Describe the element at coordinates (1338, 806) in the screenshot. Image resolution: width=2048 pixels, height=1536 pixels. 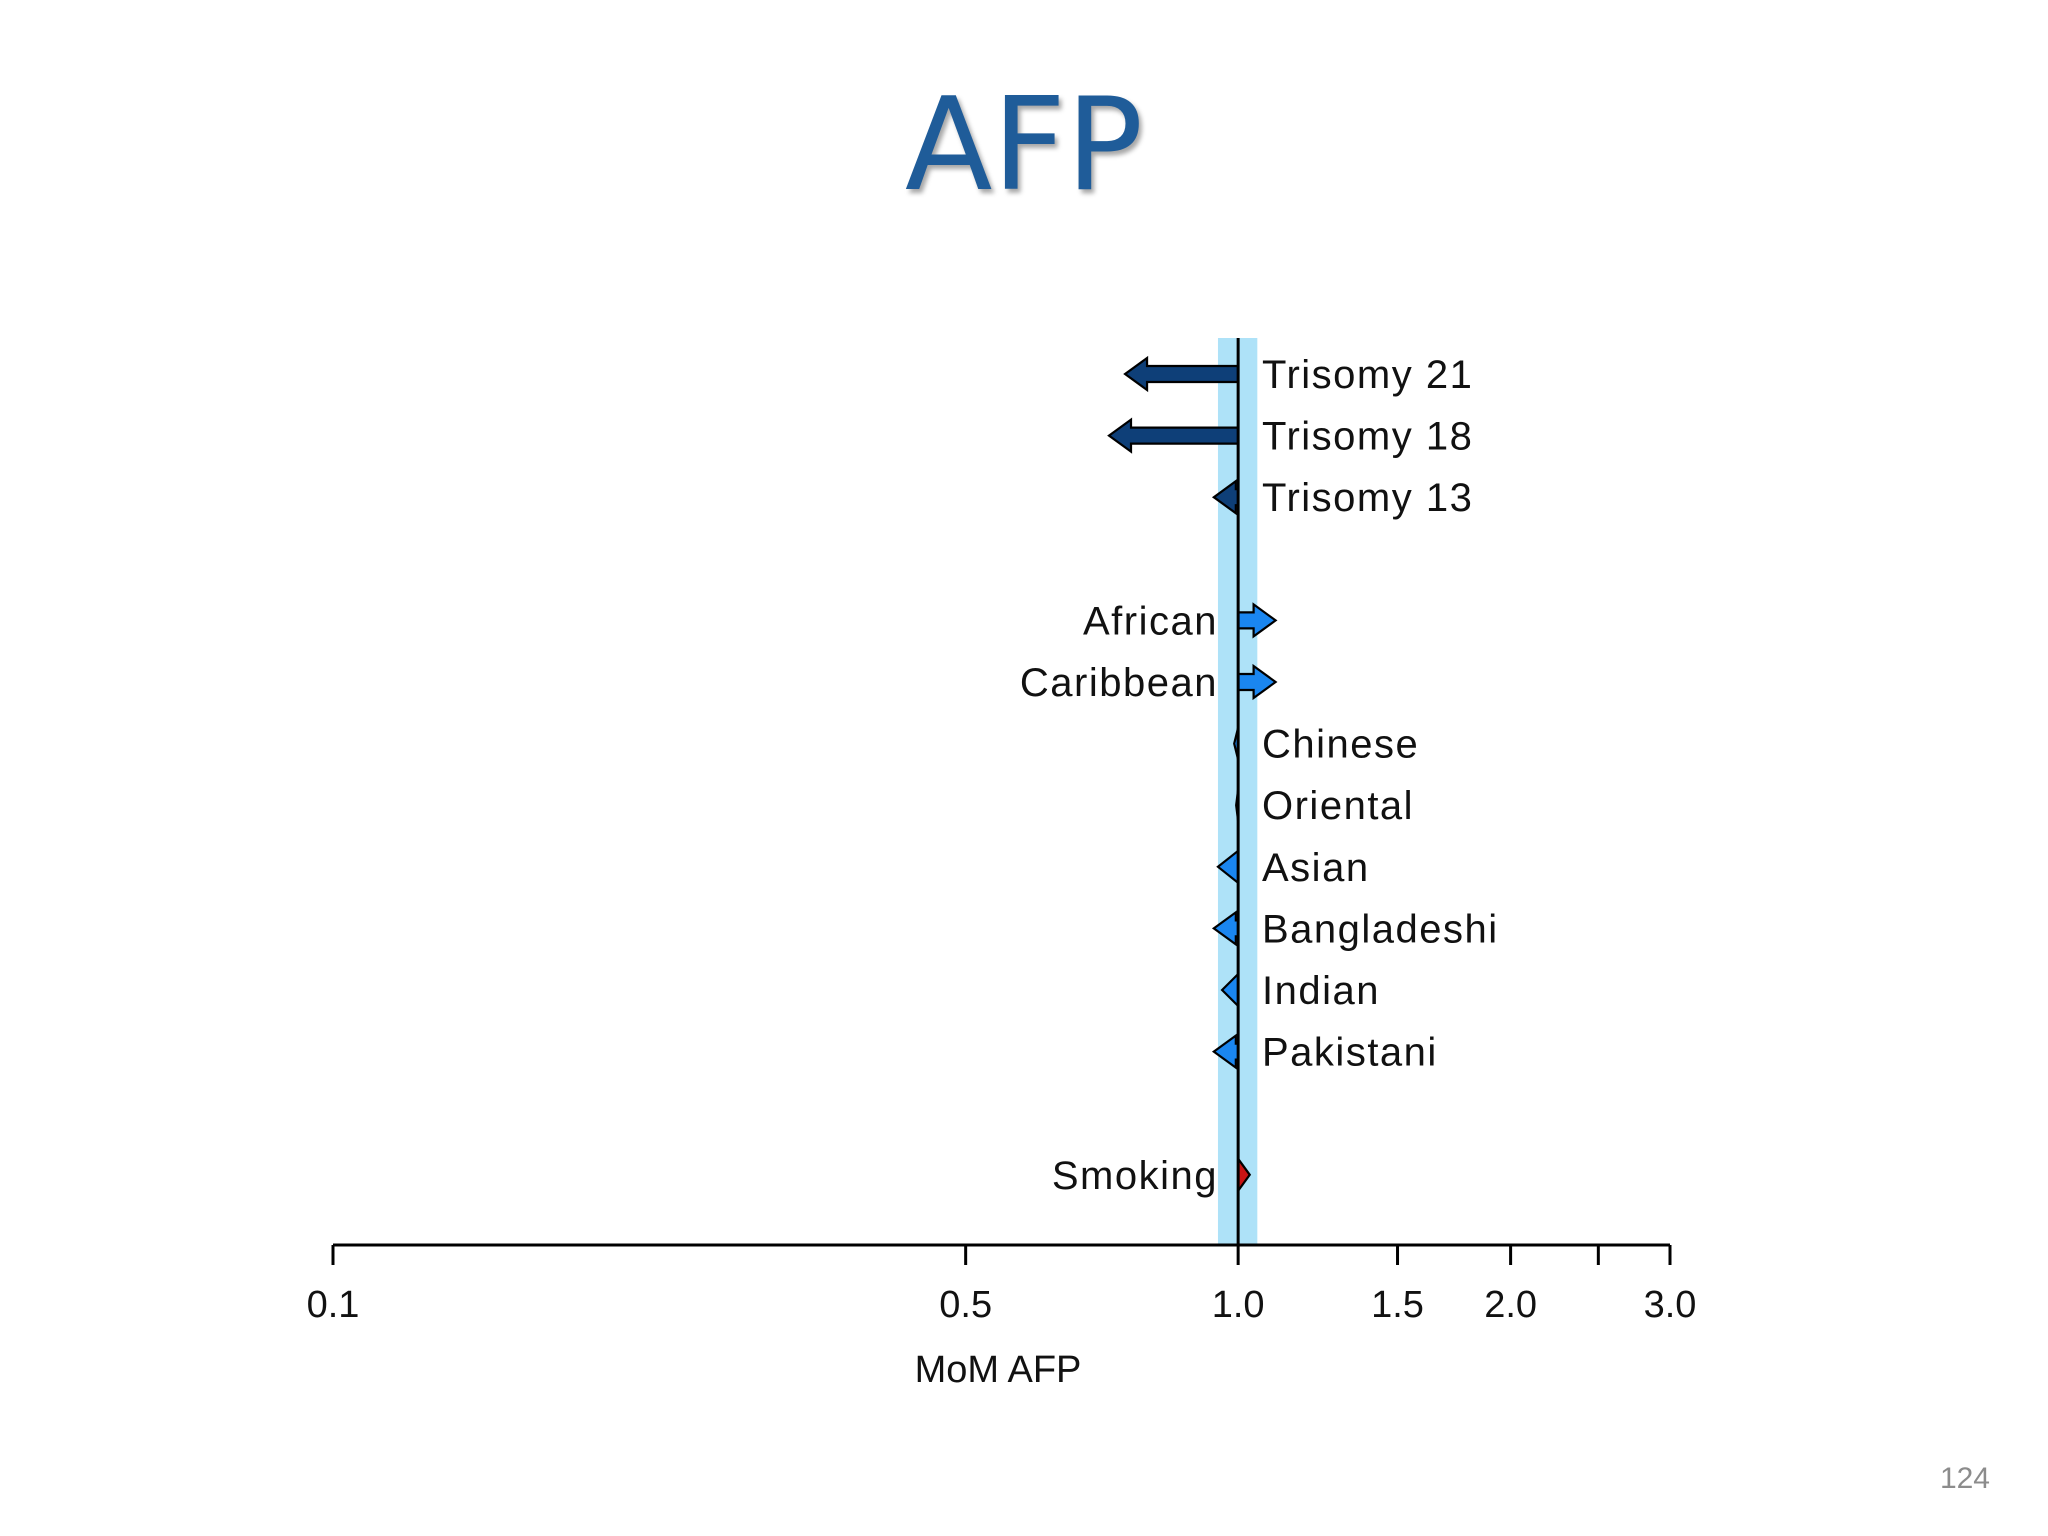
I see `row-label-oriental: Oriental` at that location.